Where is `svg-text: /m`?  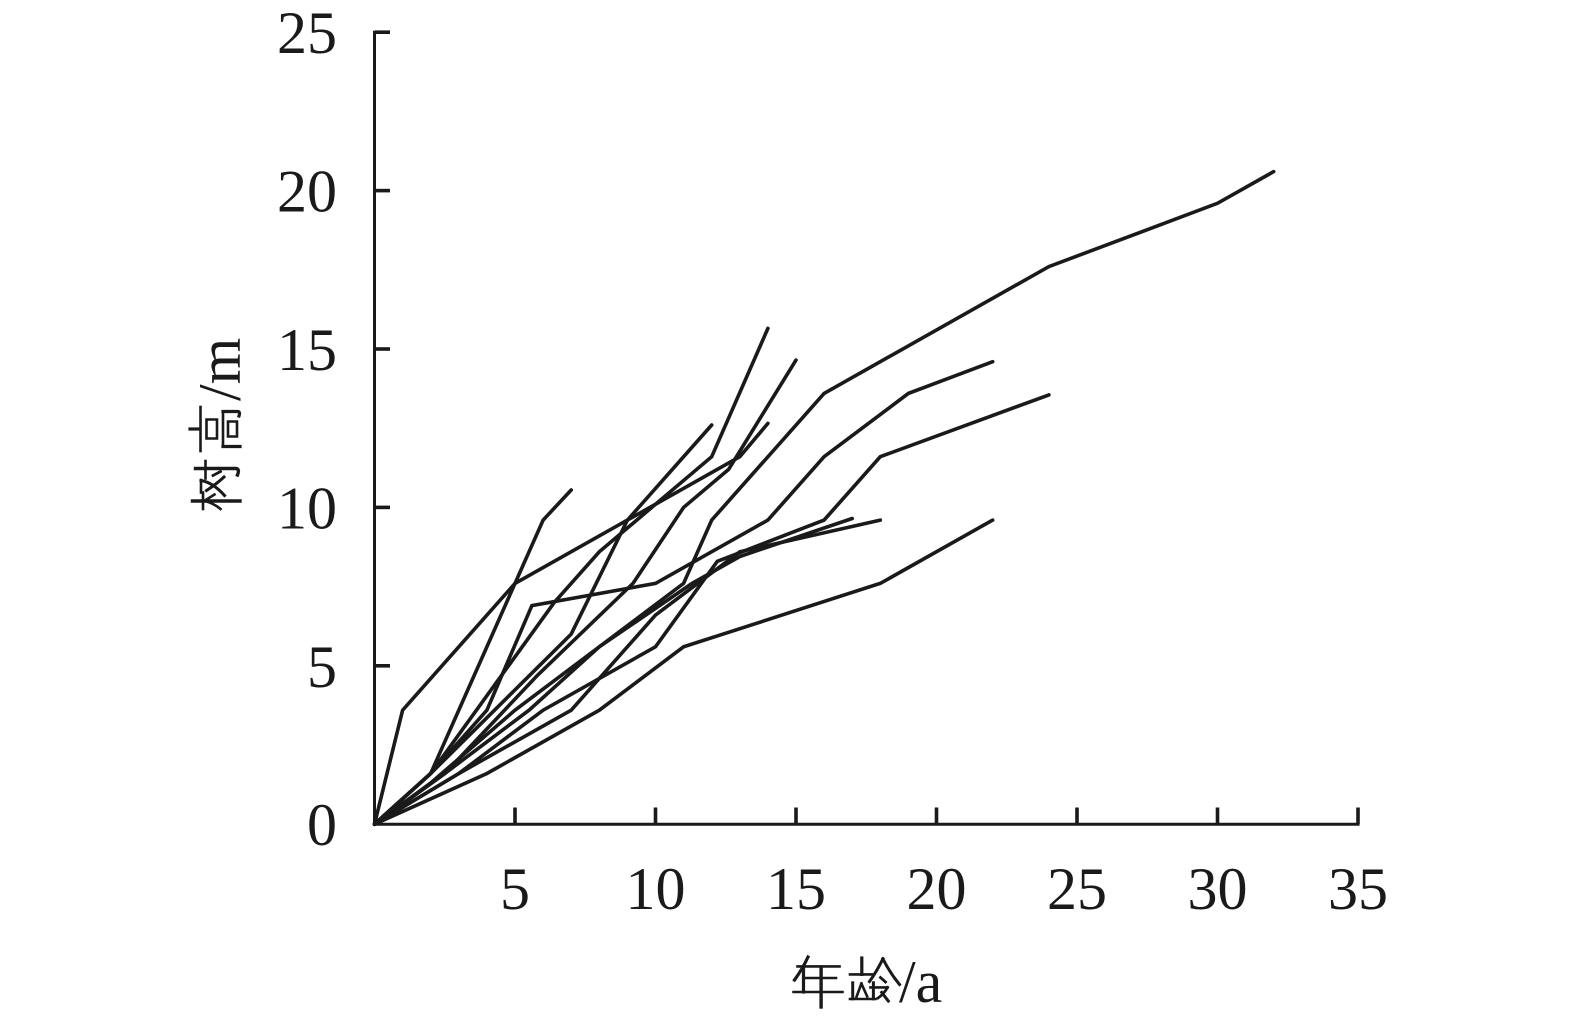 svg-text: /m is located at coordinates (220, 369).